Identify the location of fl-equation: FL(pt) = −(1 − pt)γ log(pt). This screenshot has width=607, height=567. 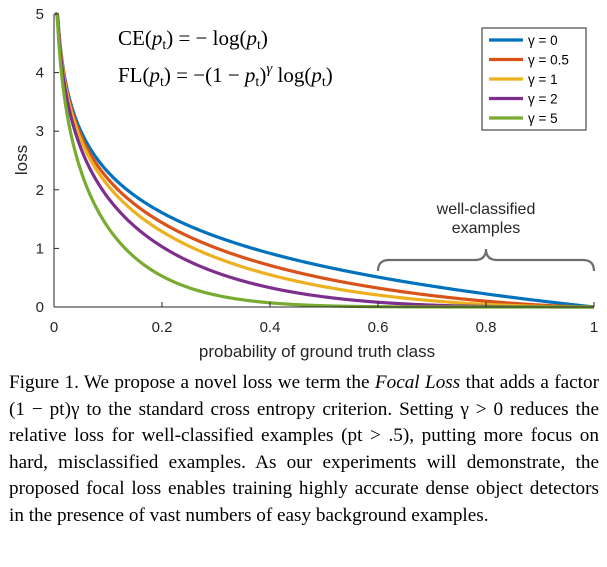
(225, 75).